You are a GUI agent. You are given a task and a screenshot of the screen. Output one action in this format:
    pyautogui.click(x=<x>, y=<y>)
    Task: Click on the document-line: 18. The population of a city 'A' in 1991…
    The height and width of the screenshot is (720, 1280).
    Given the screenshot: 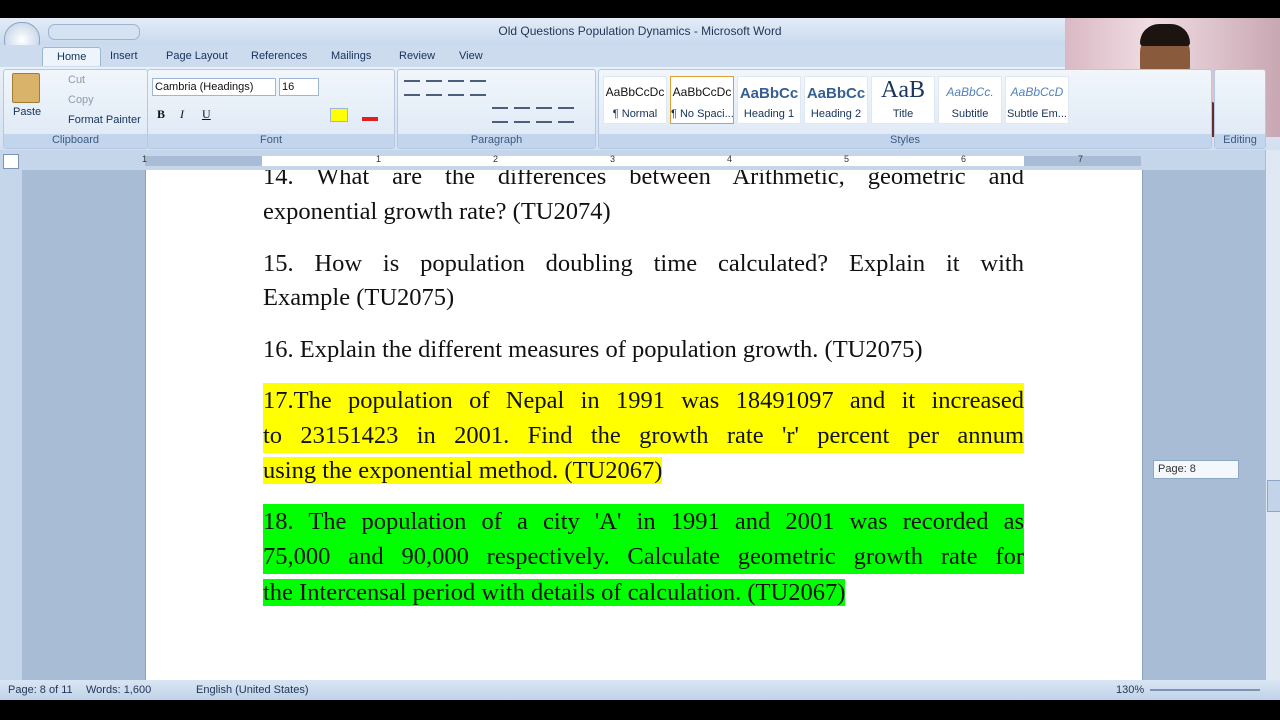 What is the action you would take?
    pyautogui.click(x=643, y=521)
    